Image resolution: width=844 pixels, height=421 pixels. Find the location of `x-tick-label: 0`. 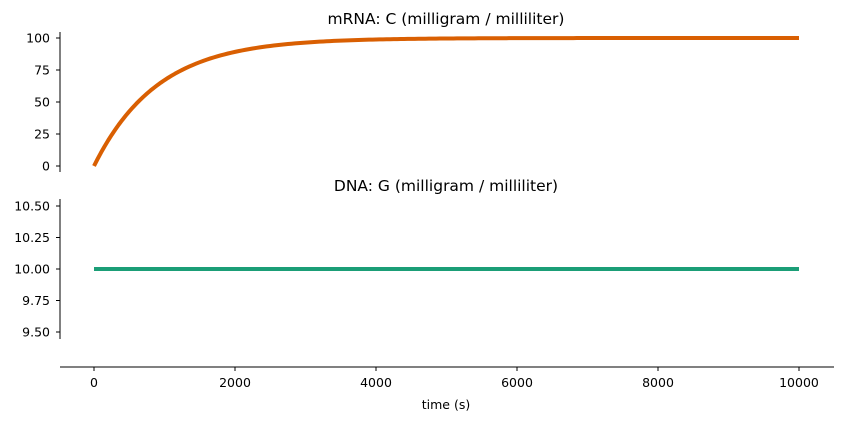

x-tick-label: 0 is located at coordinates (94, 382).